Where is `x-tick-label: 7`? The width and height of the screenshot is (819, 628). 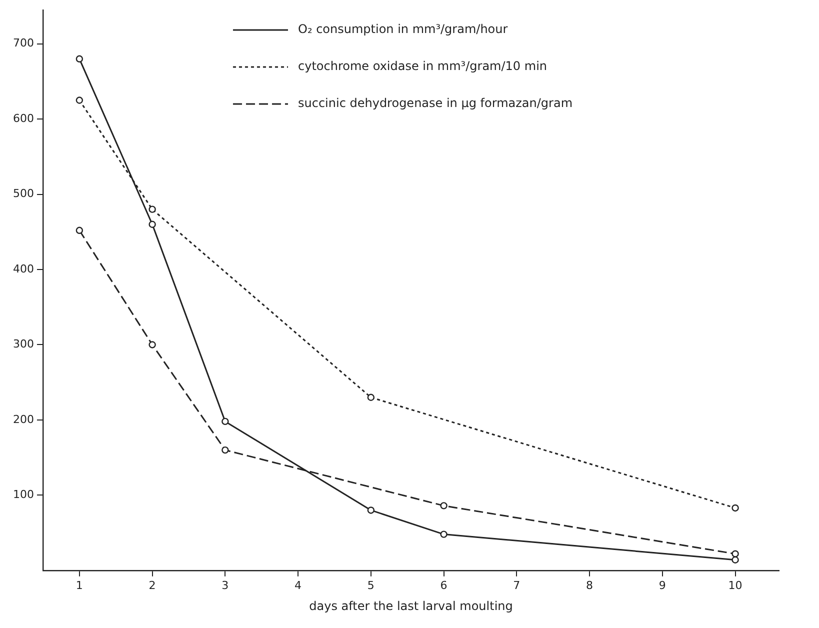
x-tick-label: 7 is located at coordinates (516, 585).